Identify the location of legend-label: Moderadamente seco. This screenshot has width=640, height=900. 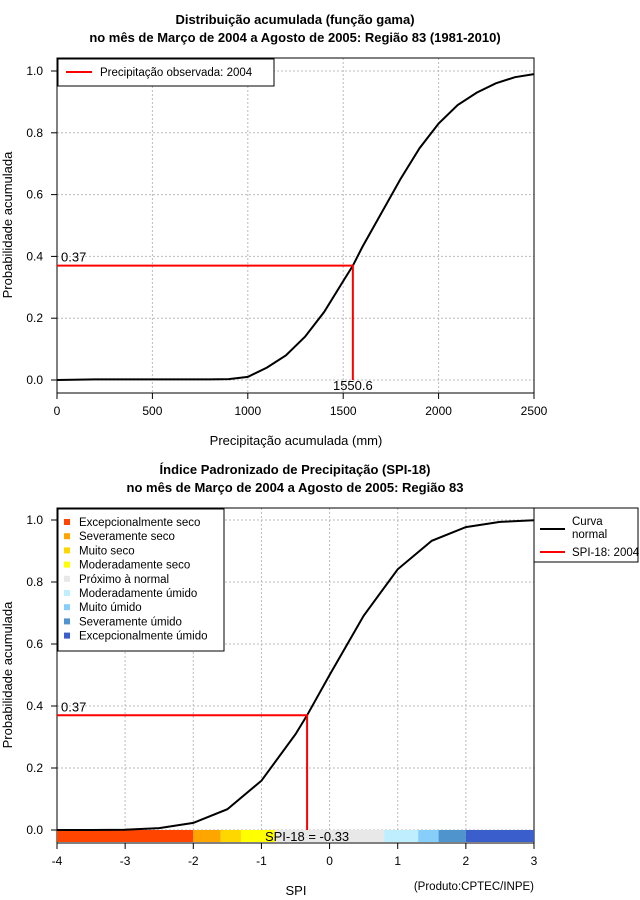
(134, 566).